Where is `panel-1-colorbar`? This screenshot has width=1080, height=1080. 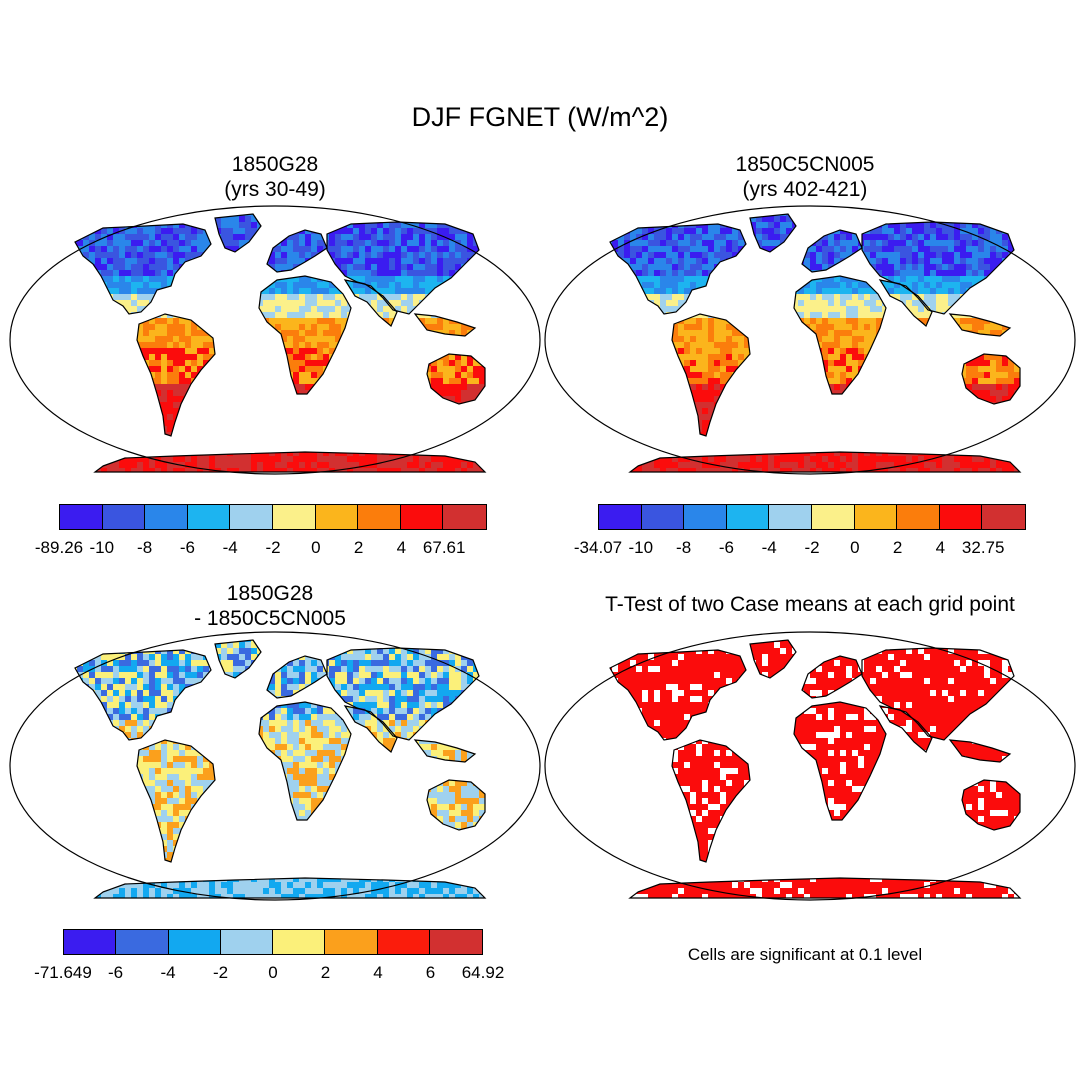
panel-1-colorbar is located at coordinates (273, 517).